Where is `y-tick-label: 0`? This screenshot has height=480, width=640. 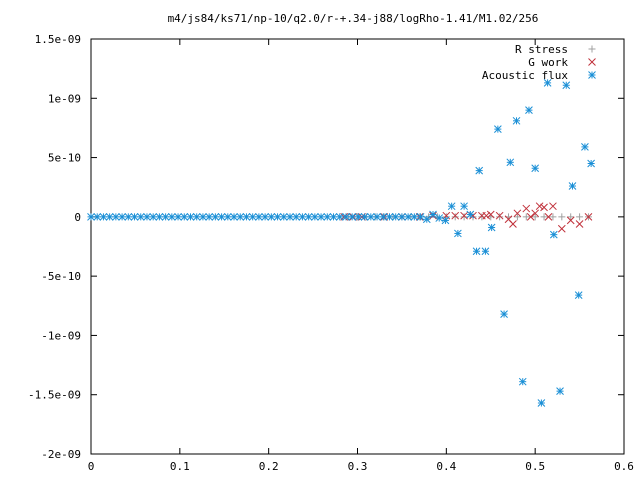 y-tick-label: 0 is located at coordinates (77, 217).